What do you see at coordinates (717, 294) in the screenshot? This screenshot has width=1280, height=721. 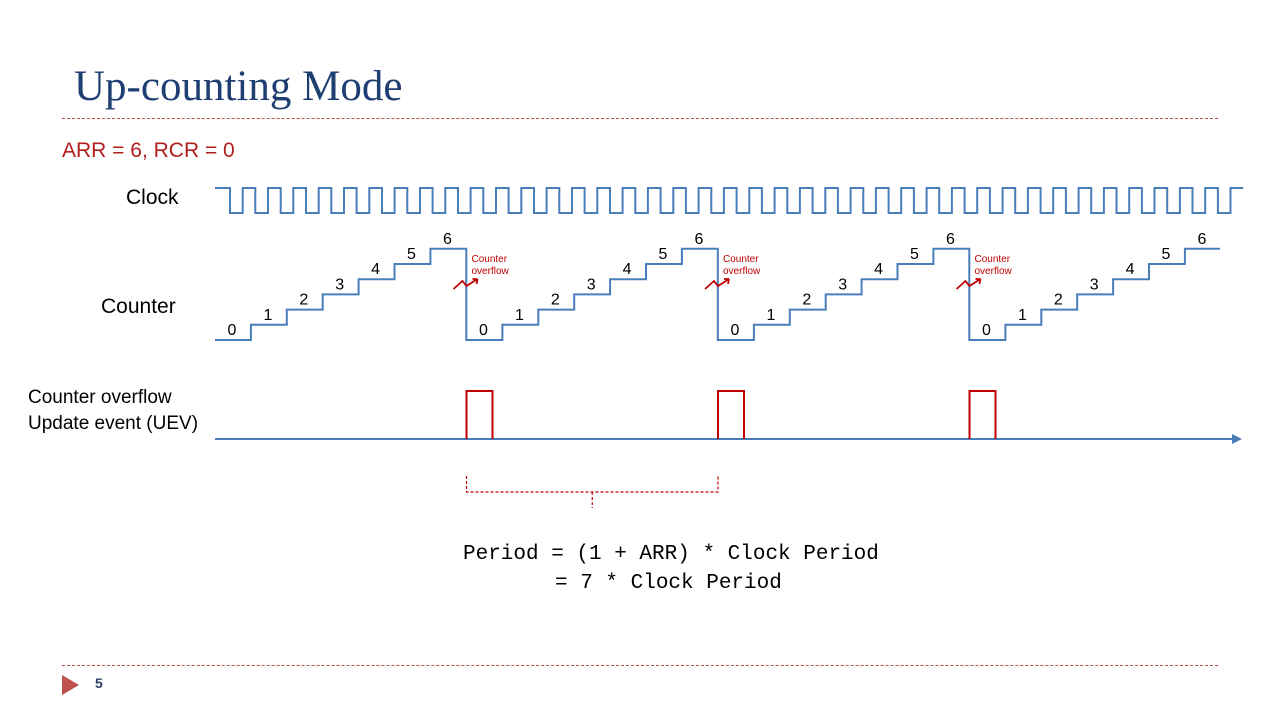 I see `counter-waveform` at bounding box center [717, 294].